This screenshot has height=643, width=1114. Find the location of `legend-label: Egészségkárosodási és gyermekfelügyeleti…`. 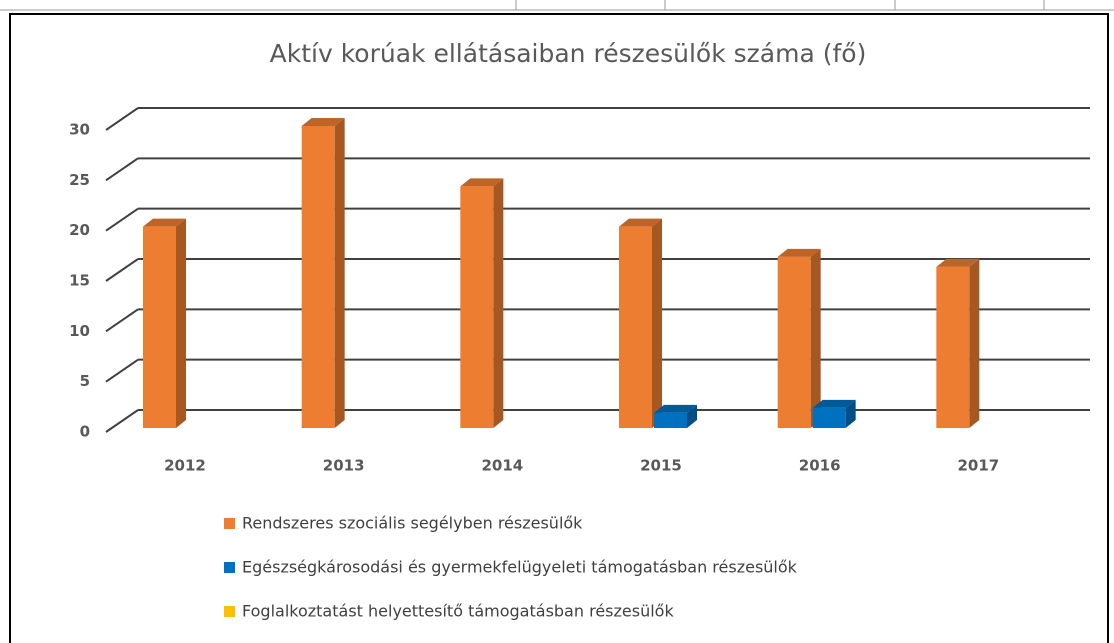

legend-label: Egészségkárosodási és gyermekfelügyeleti… is located at coordinates (520, 567).